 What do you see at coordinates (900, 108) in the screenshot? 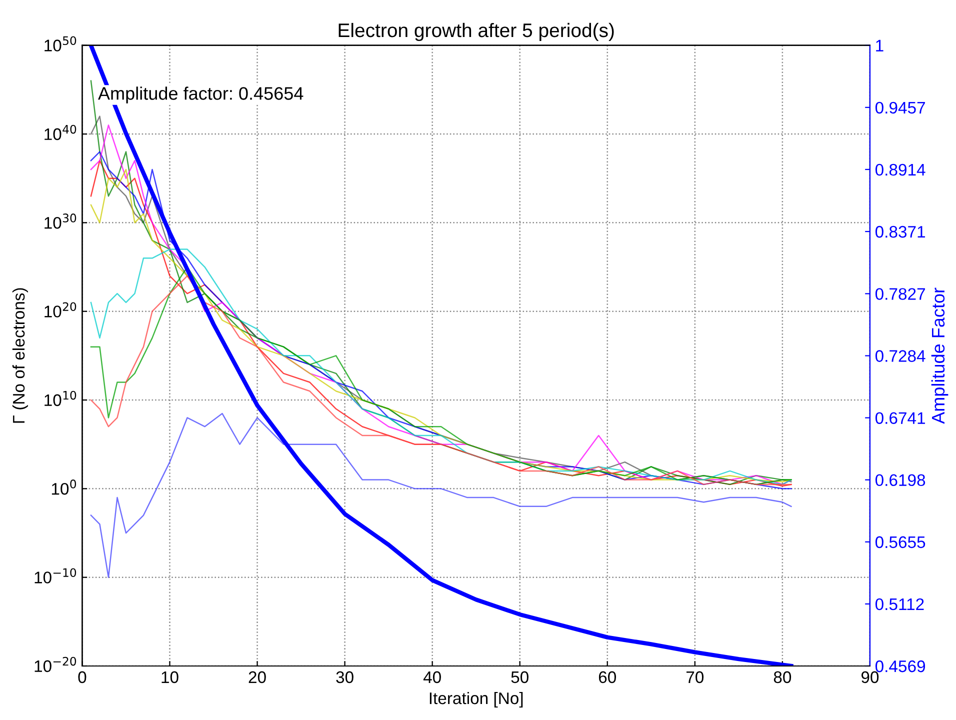
I see `y2-tick-label: 0.9457` at bounding box center [900, 108].